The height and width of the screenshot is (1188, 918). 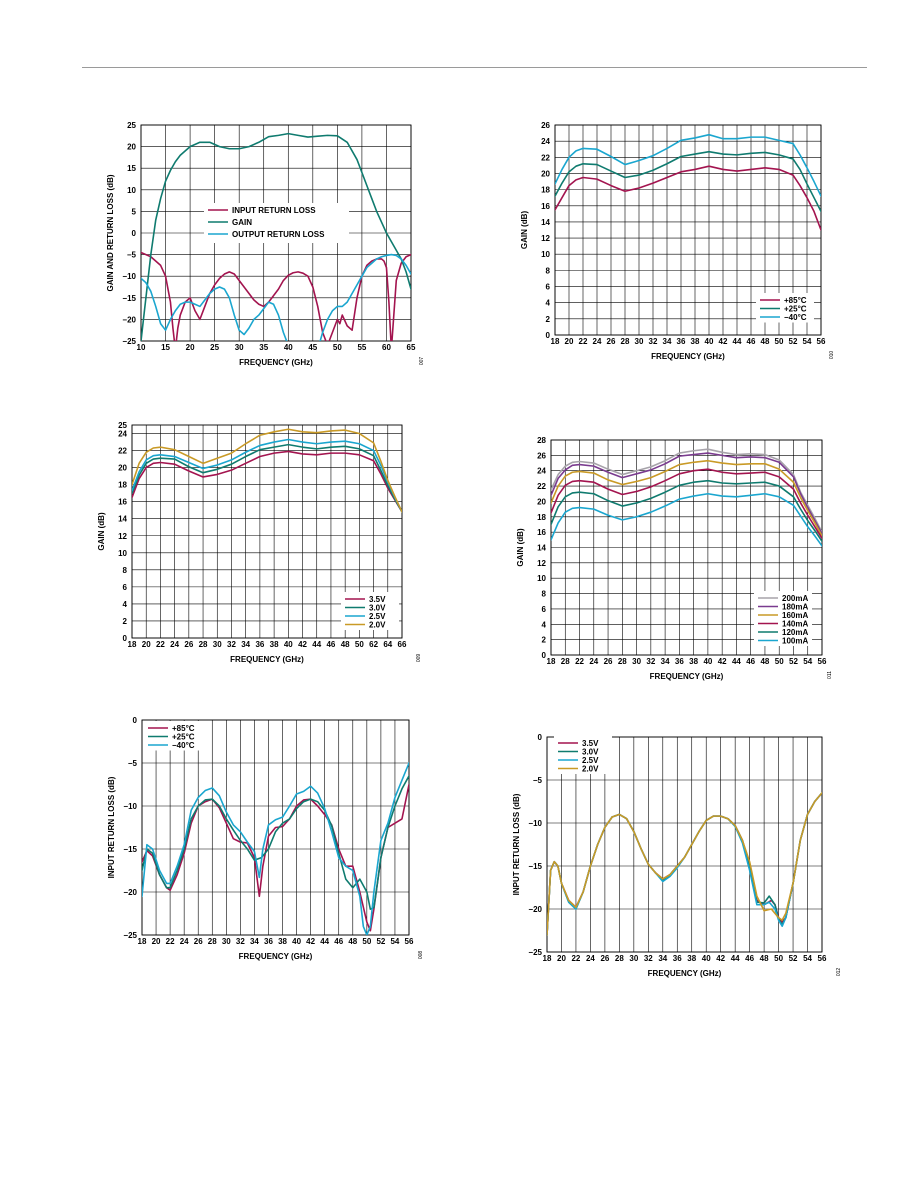 I want to click on y-tick-label: 2, so click(x=544, y=640).